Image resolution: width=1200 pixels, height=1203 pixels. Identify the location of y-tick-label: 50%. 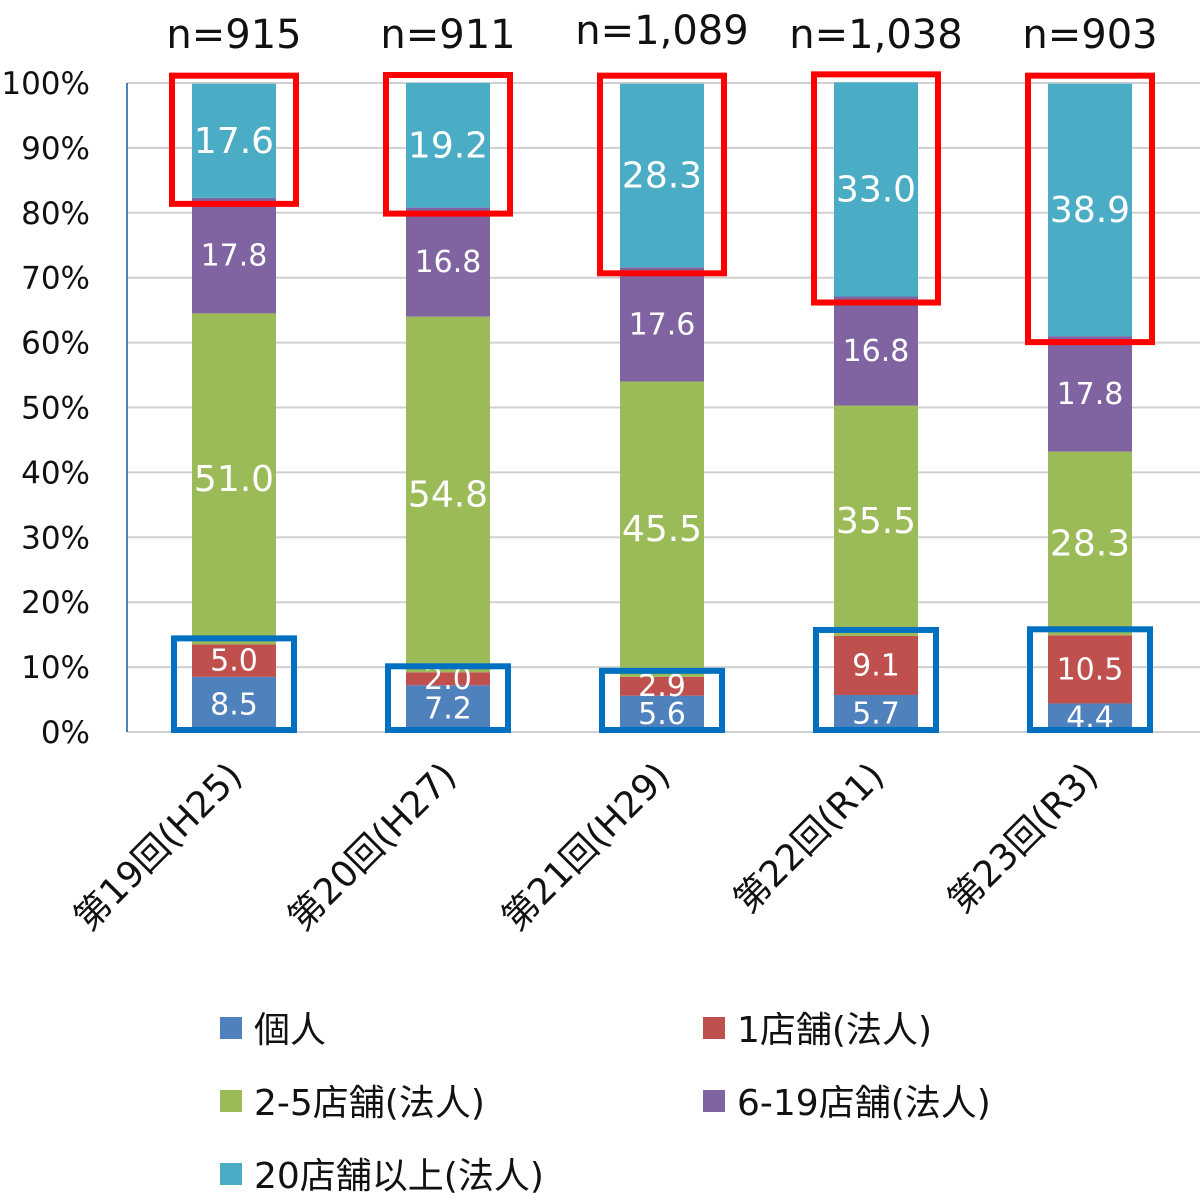
(55, 409).